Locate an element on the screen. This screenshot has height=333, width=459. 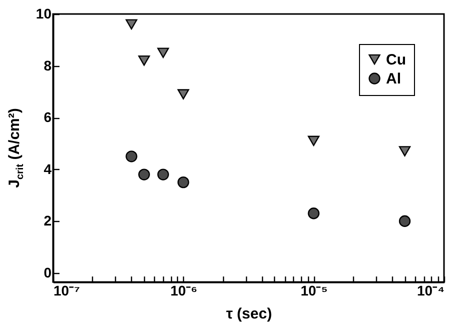
y-tick-label: 6 is located at coordinates (48, 117).